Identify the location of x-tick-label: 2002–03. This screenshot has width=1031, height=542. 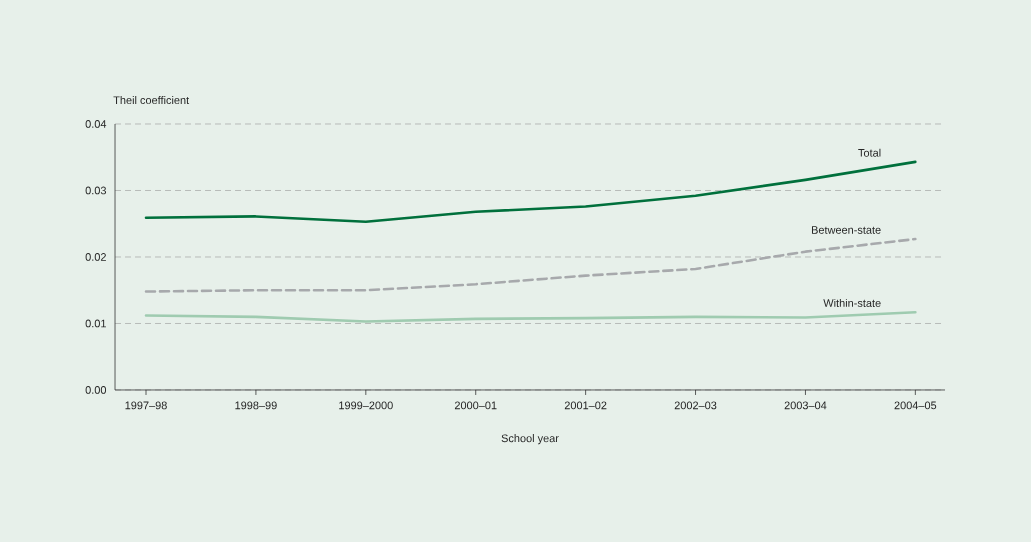
(695, 405).